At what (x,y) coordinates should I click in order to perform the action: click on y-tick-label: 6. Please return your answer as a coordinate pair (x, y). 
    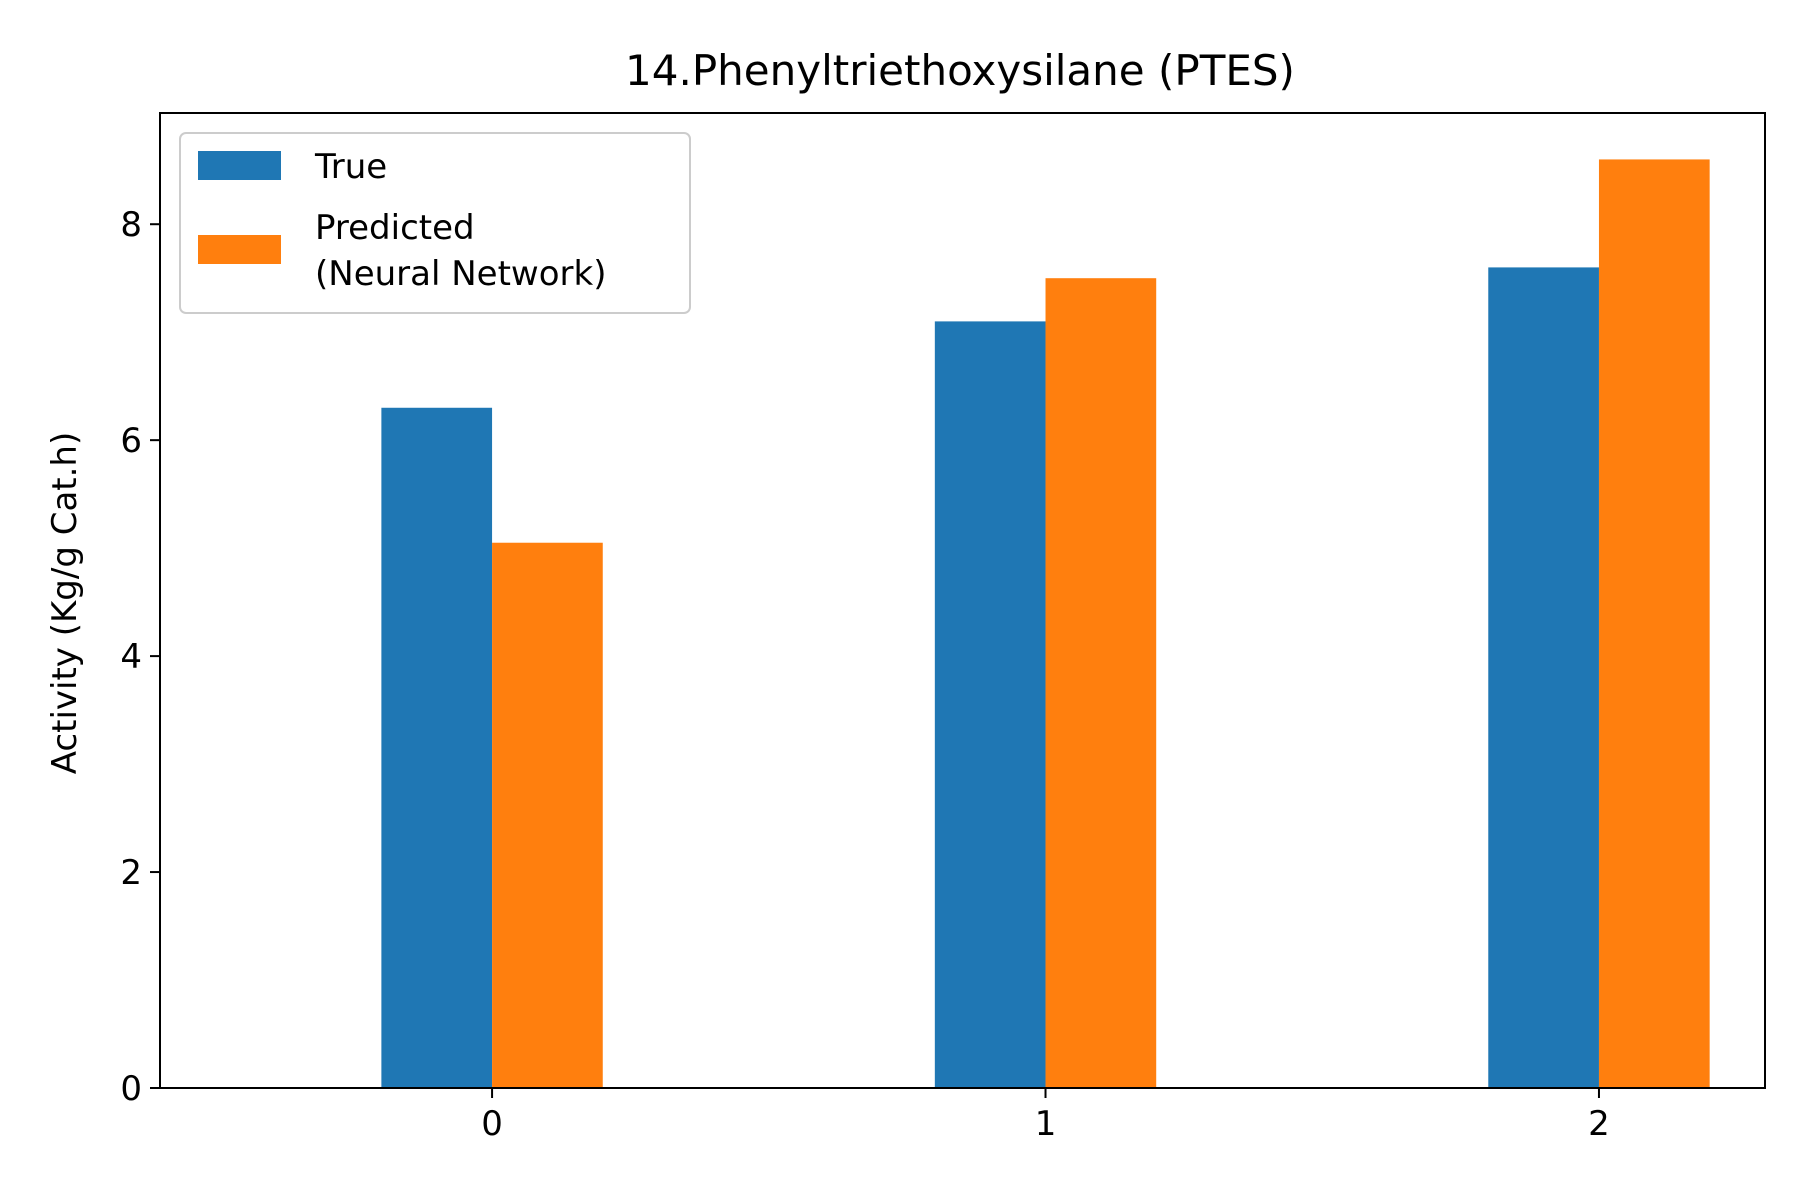
    Looking at the image, I should click on (131, 441).